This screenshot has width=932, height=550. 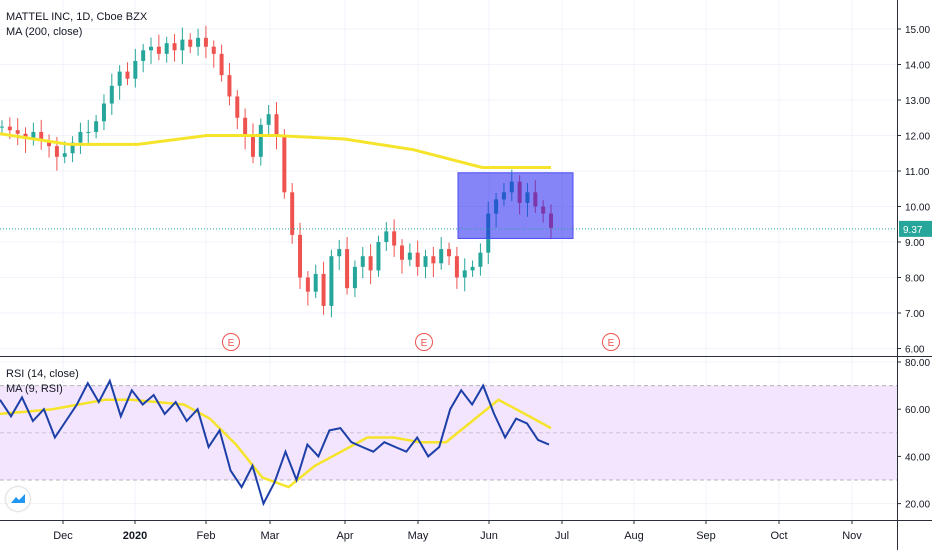 What do you see at coordinates (917, 457) in the screenshot?
I see `rsi-tick-label: 40.00` at bounding box center [917, 457].